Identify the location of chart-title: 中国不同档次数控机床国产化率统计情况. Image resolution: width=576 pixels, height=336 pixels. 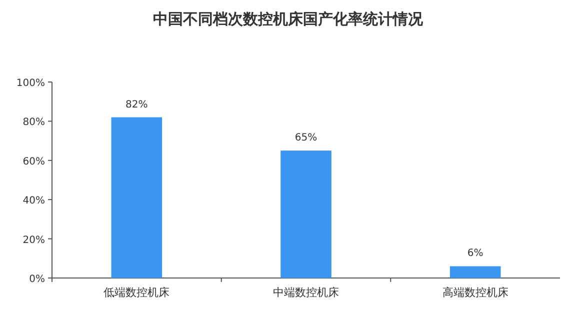
(288, 19).